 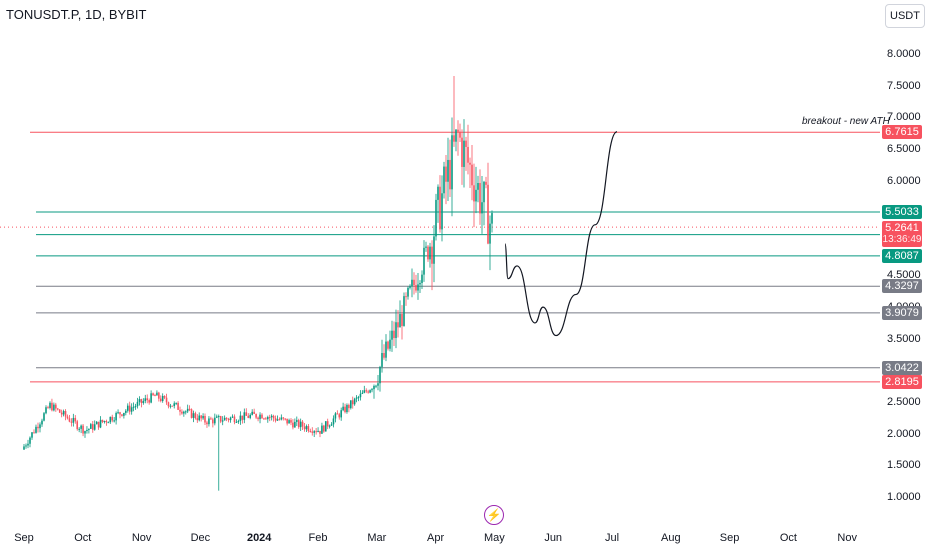 What do you see at coordinates (259, 538) in the screenshot?
I see `x-tick-label: 2024` at bounding box center [259, 538].